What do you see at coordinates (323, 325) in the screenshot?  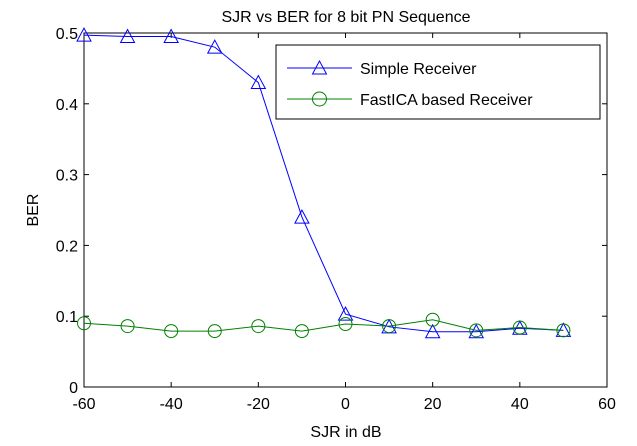 I see `series-line-fastica-receiver` at bounding box center [323, 325].